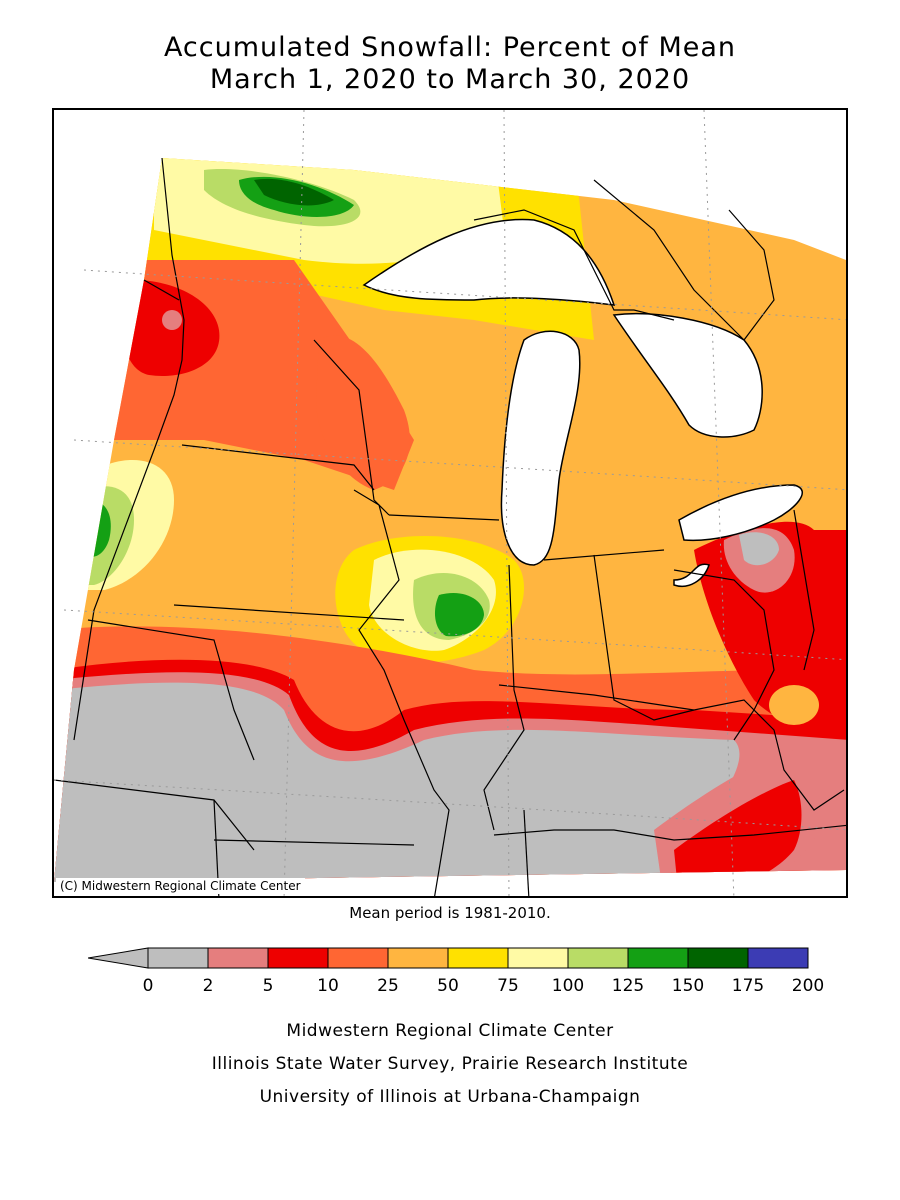  What do you see at coordinates (388, 986) in the screenshot?
I see `legend-tick-label: 25` at bounding box center [388, 986].